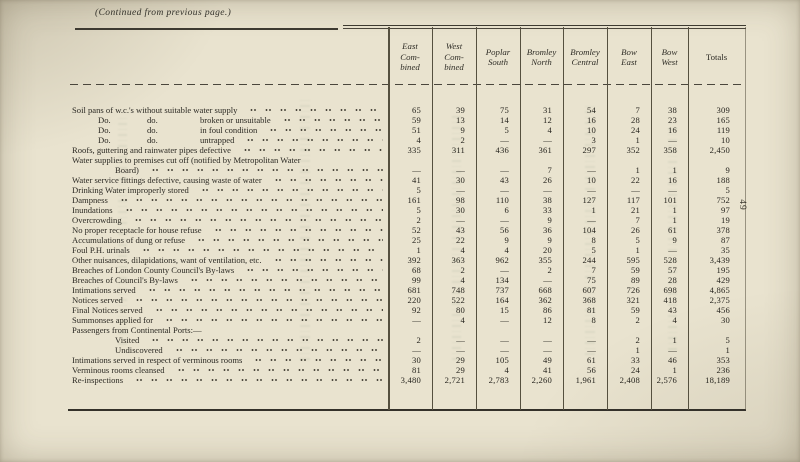 The width and height of the screenshot is (800, 462). I want to click on cell-value: 2, so click(418, 220).